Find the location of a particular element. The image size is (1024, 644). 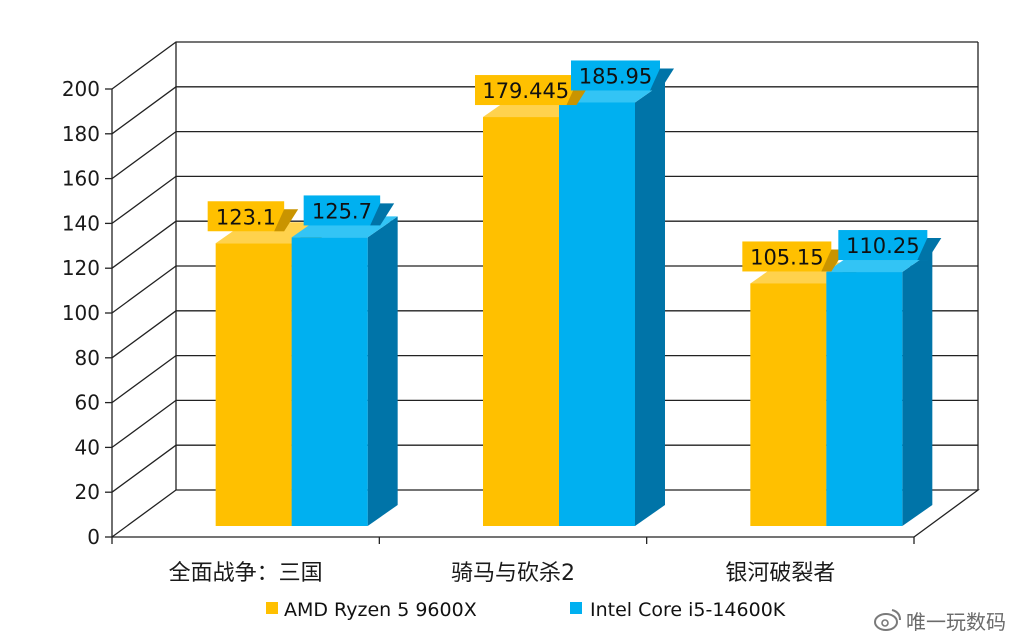

x-axis: 全面战争：三国 骑马与砍杀2 银河破裂者 is located at coordinates (513, 561).